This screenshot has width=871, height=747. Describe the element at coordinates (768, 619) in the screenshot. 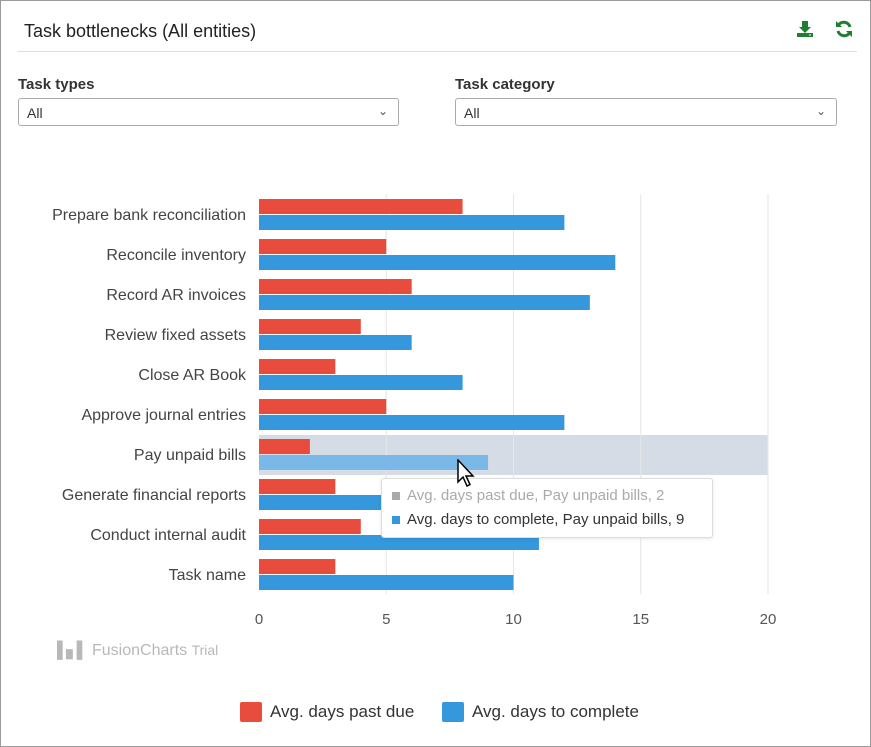

I see `x-tick-label: 20` at that location.